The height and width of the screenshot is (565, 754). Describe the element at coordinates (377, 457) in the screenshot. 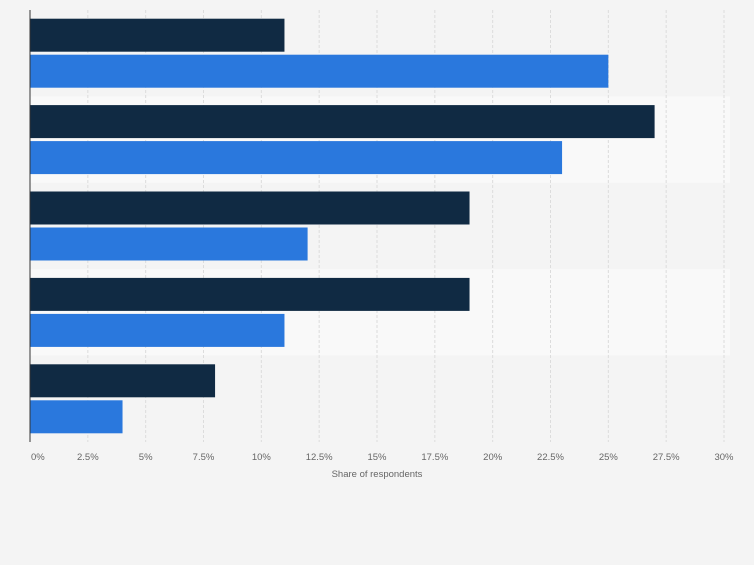

I see `x-tick-label: 15%` at that location.